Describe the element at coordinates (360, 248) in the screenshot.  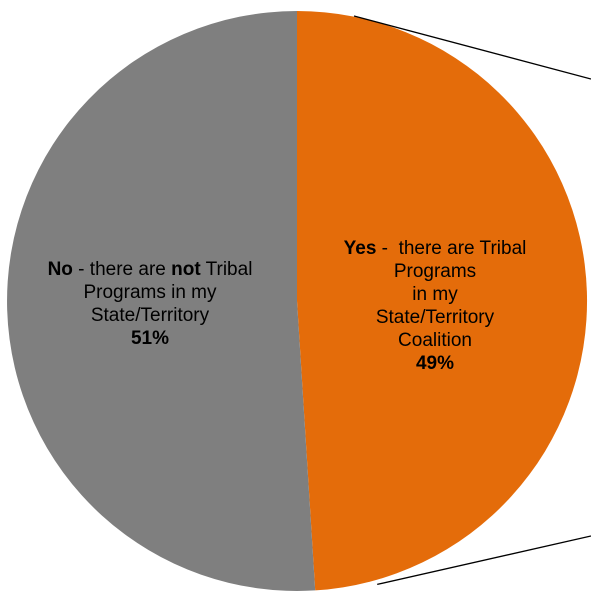
I see `label-yes-bold: Yes` at that location.